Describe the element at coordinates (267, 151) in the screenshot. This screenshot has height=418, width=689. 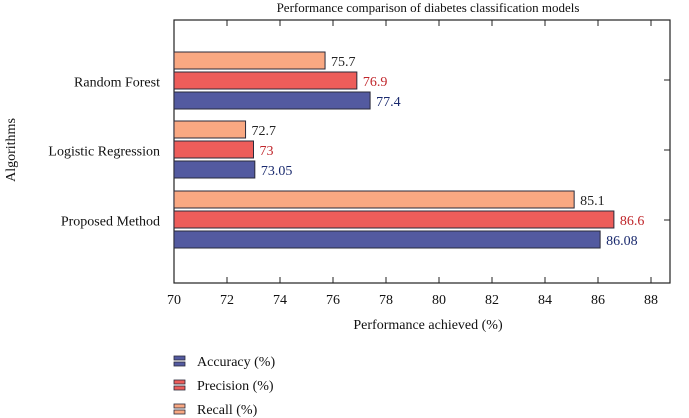
I see `data-label: 73` at that location.